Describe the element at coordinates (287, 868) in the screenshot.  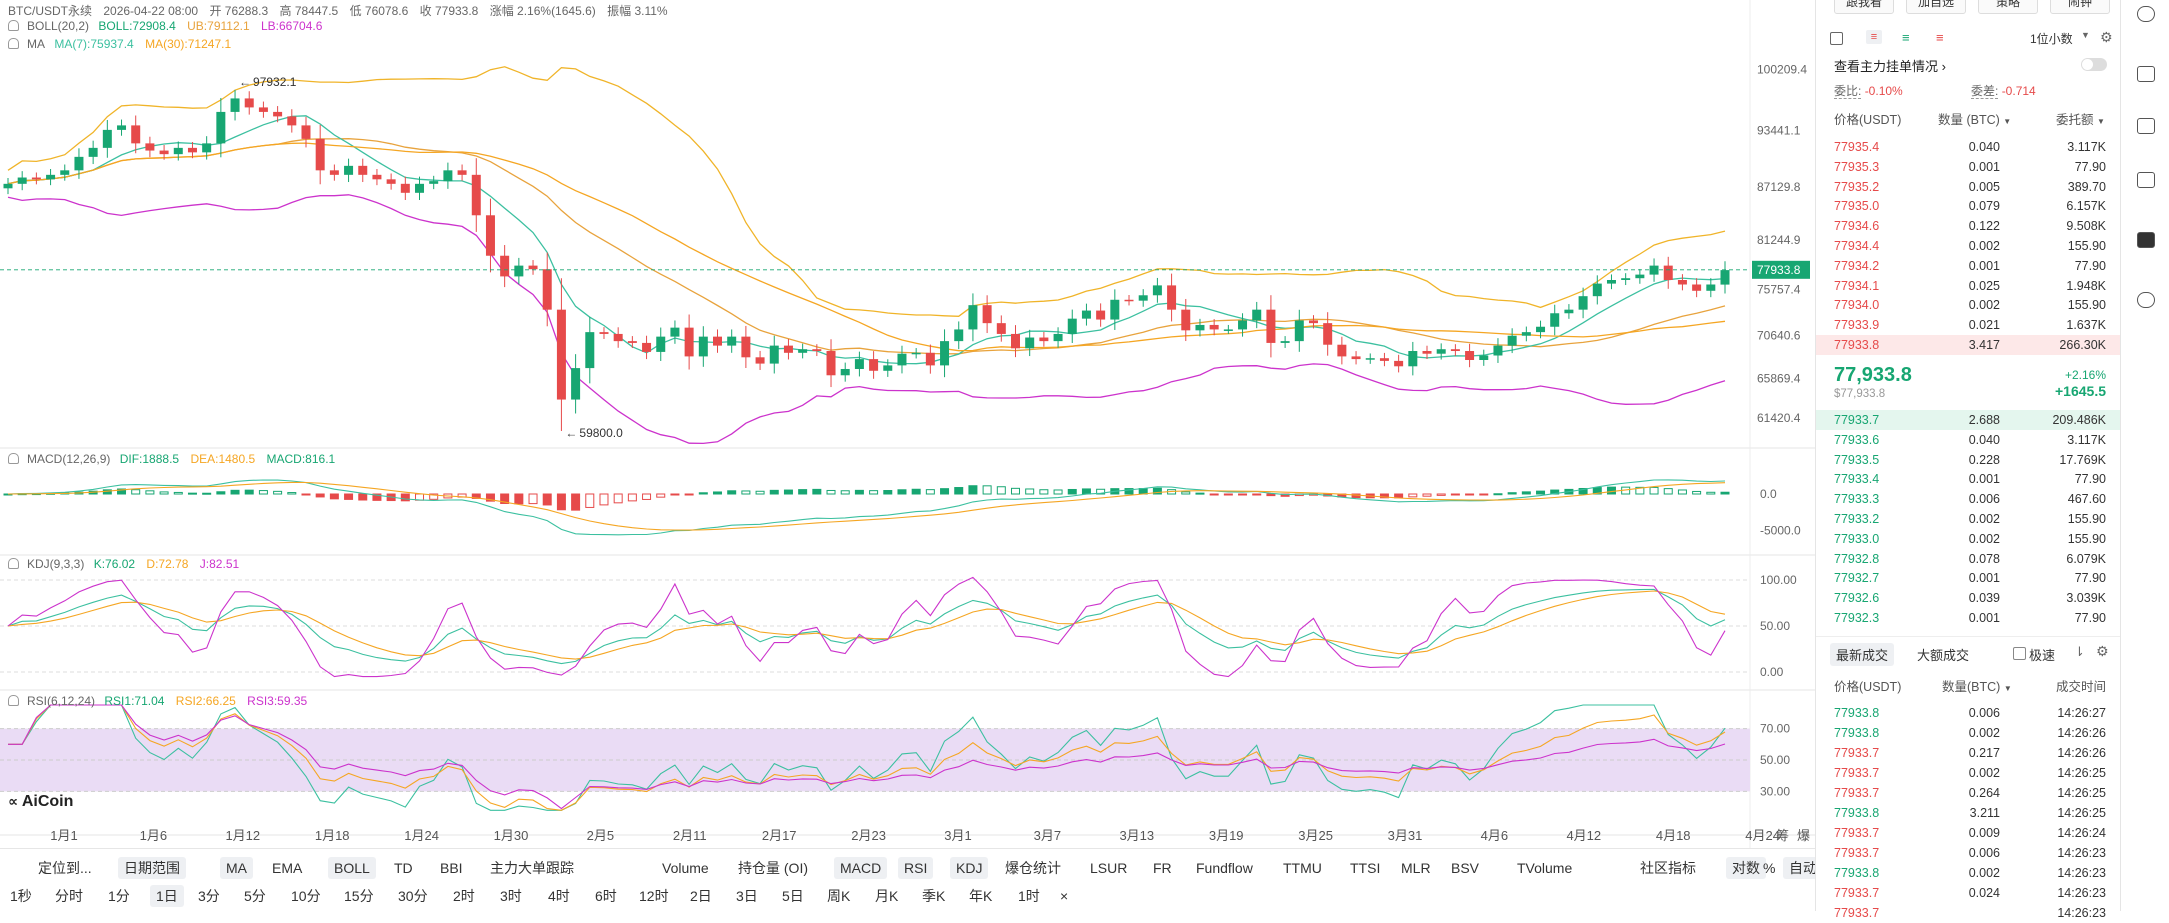
I see `toolbar-item: EMA` at that location.